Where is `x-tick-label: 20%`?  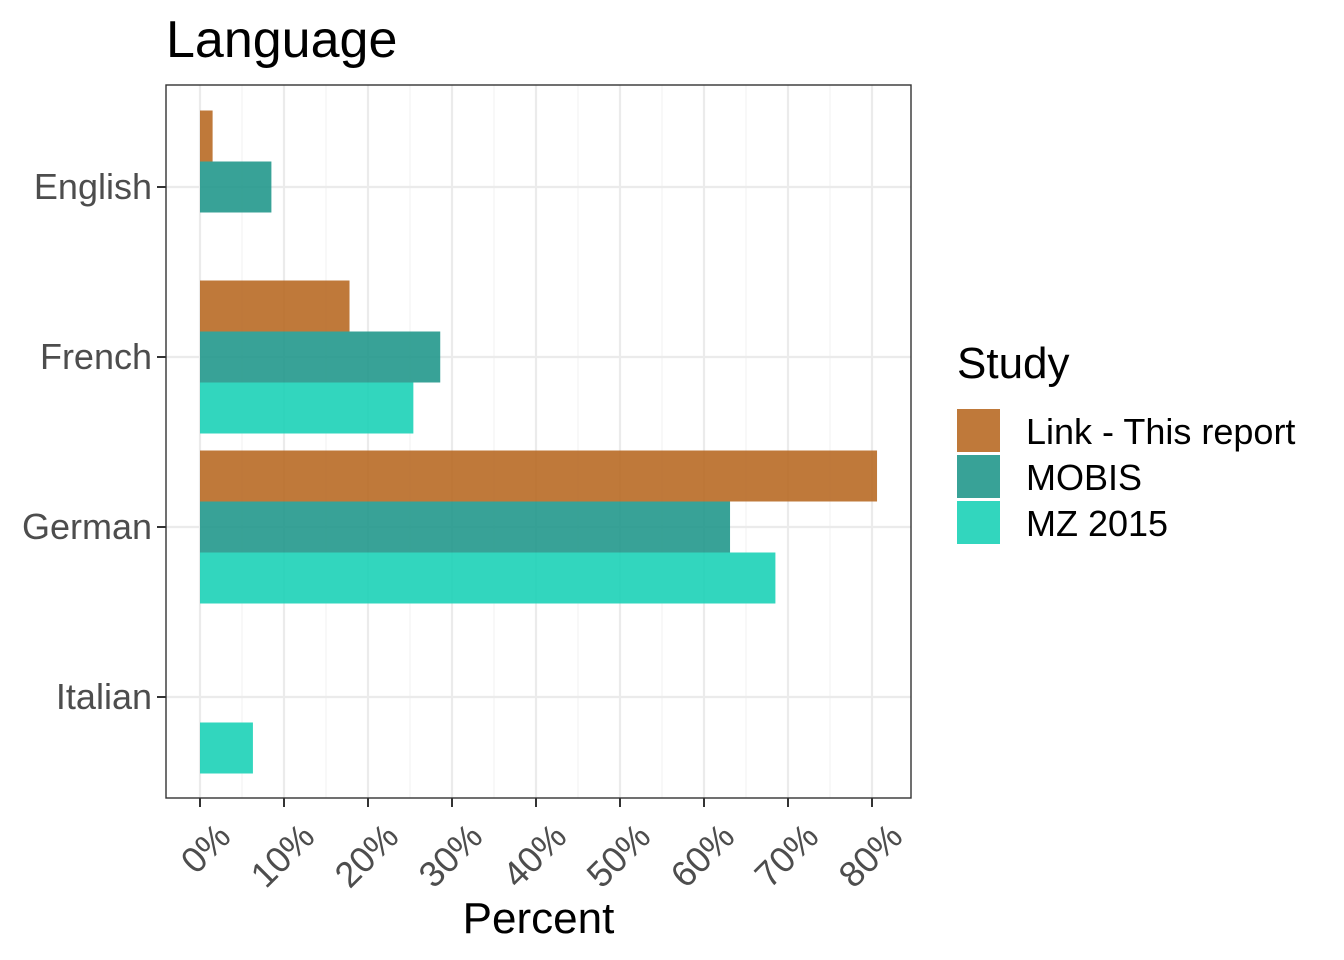
x-tick-label: 20% is located at coordinates (366, 855).